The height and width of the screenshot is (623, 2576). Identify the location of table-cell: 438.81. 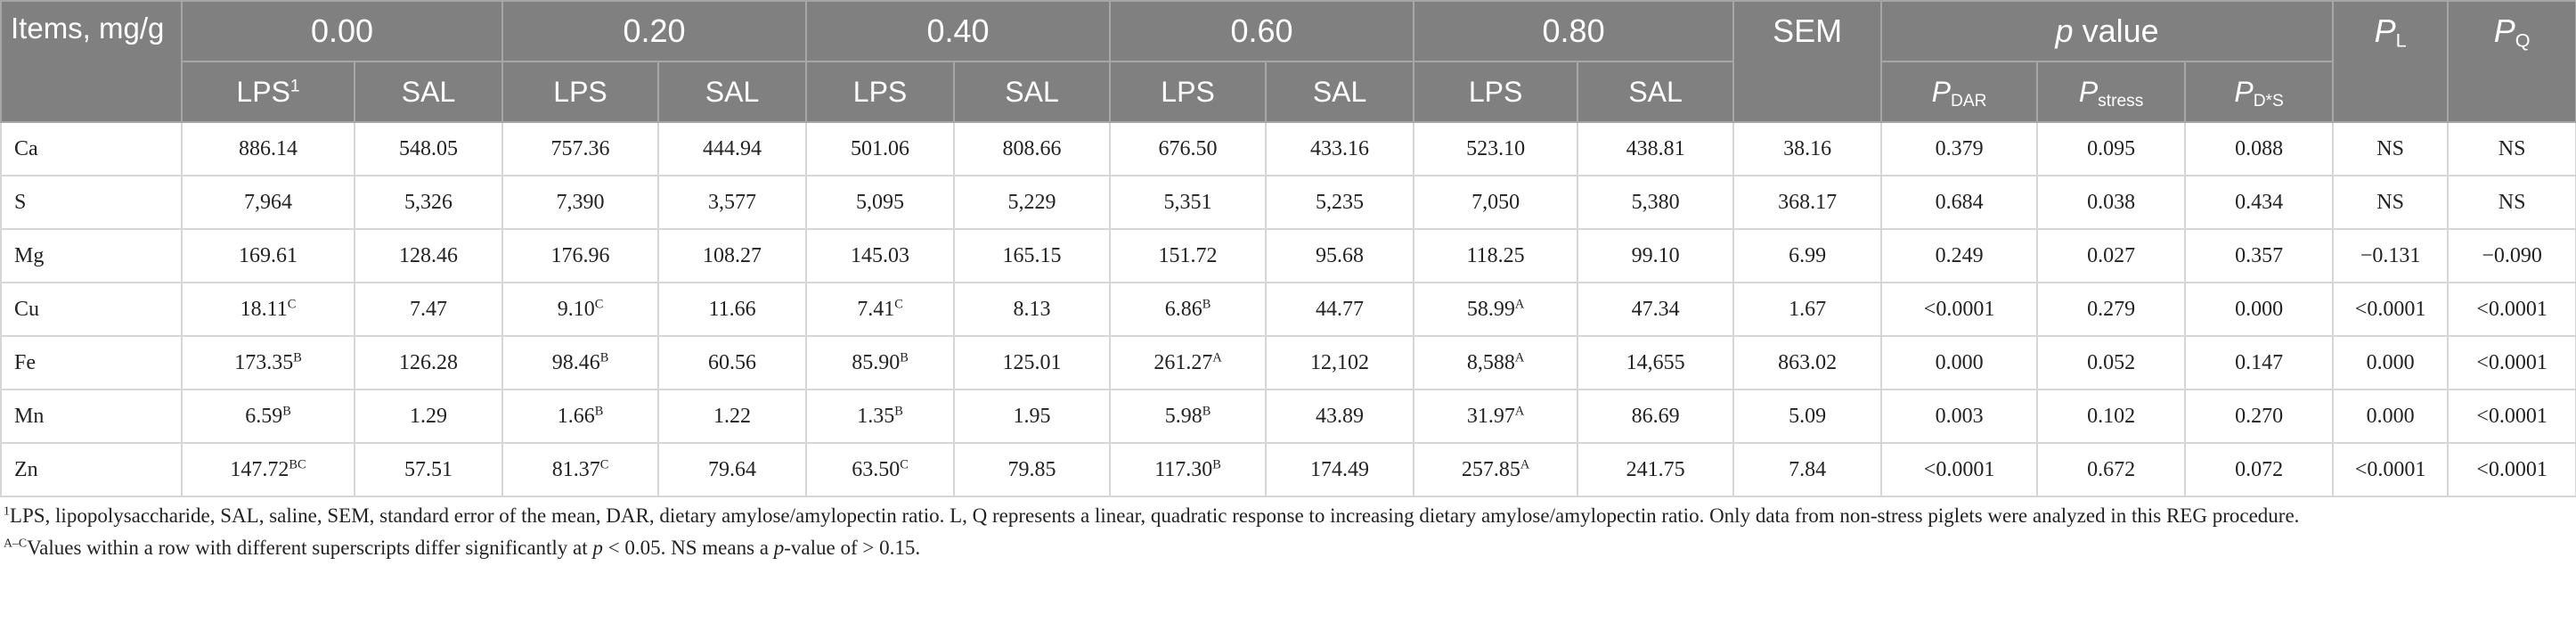
(1656, 148).